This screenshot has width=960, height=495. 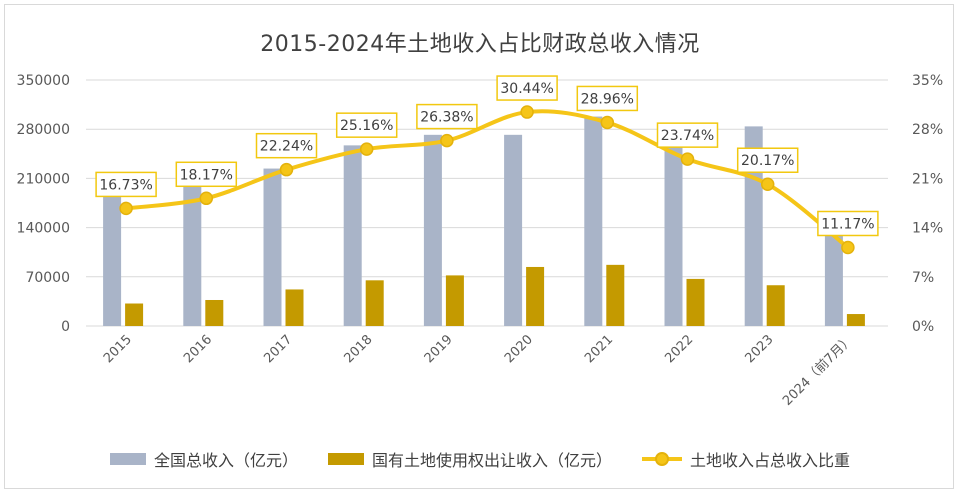 What do you see at coordinates (43, 130) in the screenshot?
I see `y-left-tick-label: 280000` at bounding box center [43, 130].